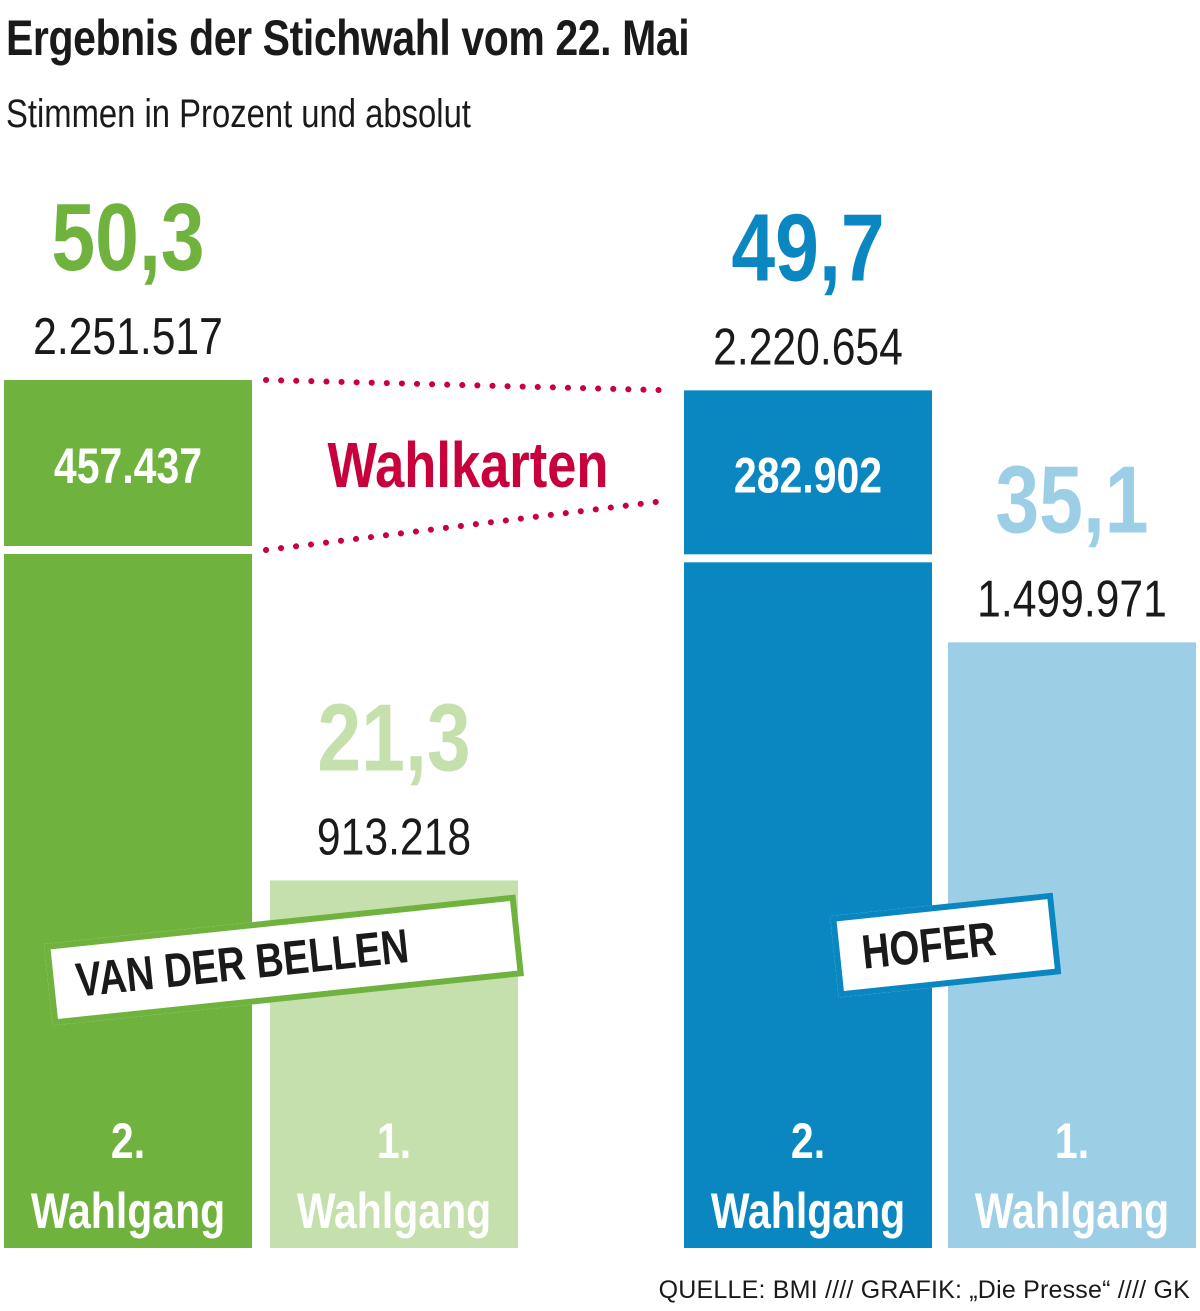 This screenshot has height=1311, width=1200. What do you see at coordinates (128, 337) in the screenshot?
I see `votes-label-van-der-bellen-round2: 2.251.517` at bounding box center [128, 337].